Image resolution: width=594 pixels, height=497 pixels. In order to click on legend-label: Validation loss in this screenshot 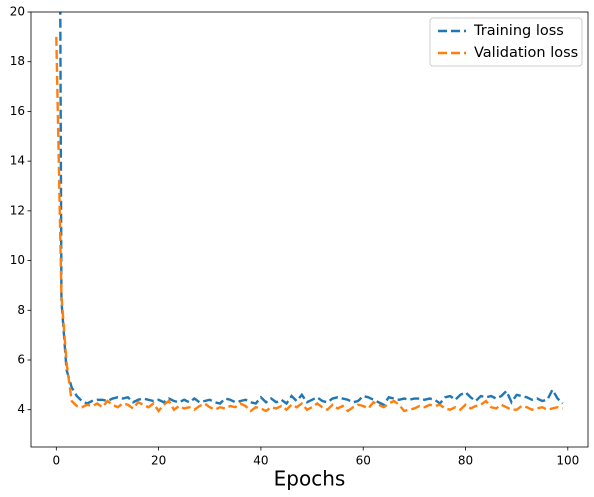, I will do `click(526, 53)`.